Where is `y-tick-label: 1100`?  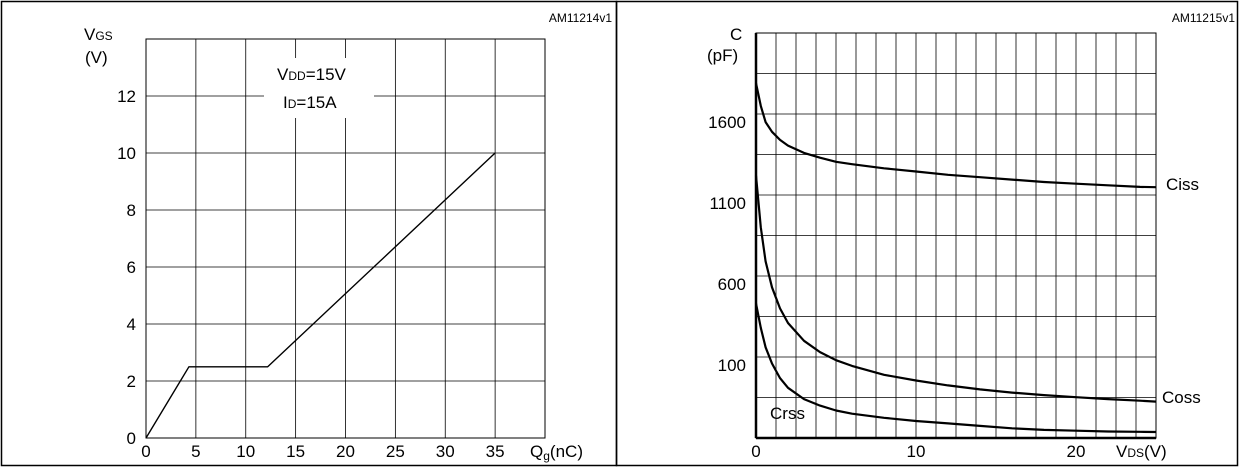 y-tick-label: 1100 is located at coordinates (727, 203).